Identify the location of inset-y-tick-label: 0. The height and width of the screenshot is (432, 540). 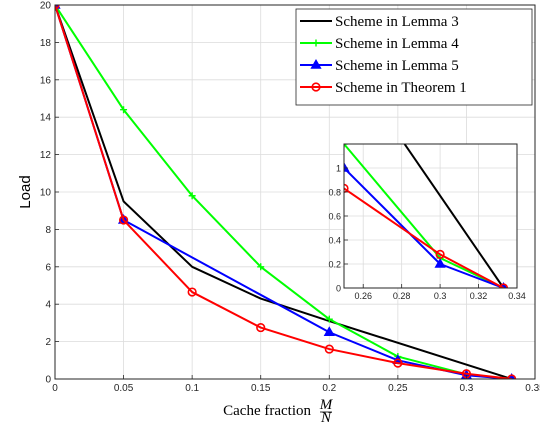
(338, 289).